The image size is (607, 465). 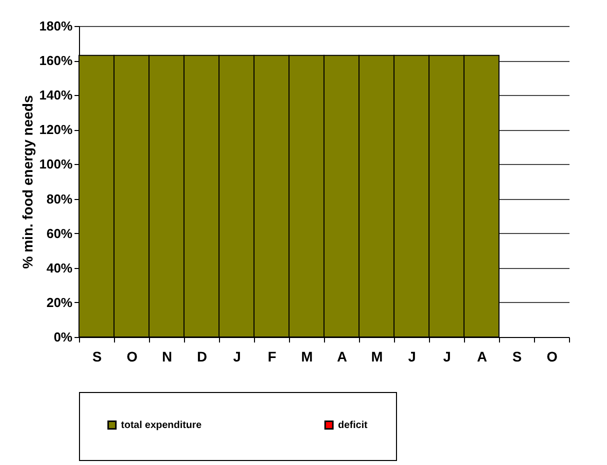 I want to click on y-tick-label: 40%, so click(x=59, y=268).